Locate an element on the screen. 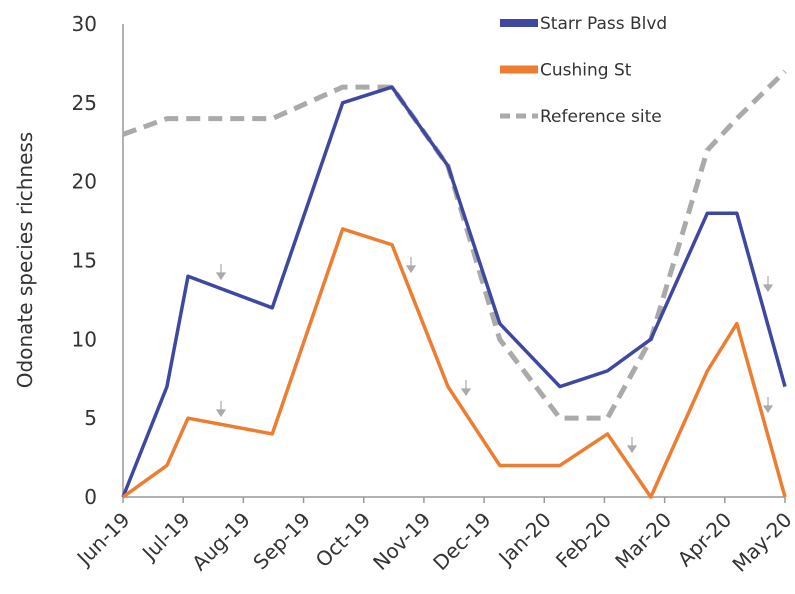 Image resolution: width=795 pixels, height=594 pixels. y-tick-label: 20 is located at coordinates (84, 182).